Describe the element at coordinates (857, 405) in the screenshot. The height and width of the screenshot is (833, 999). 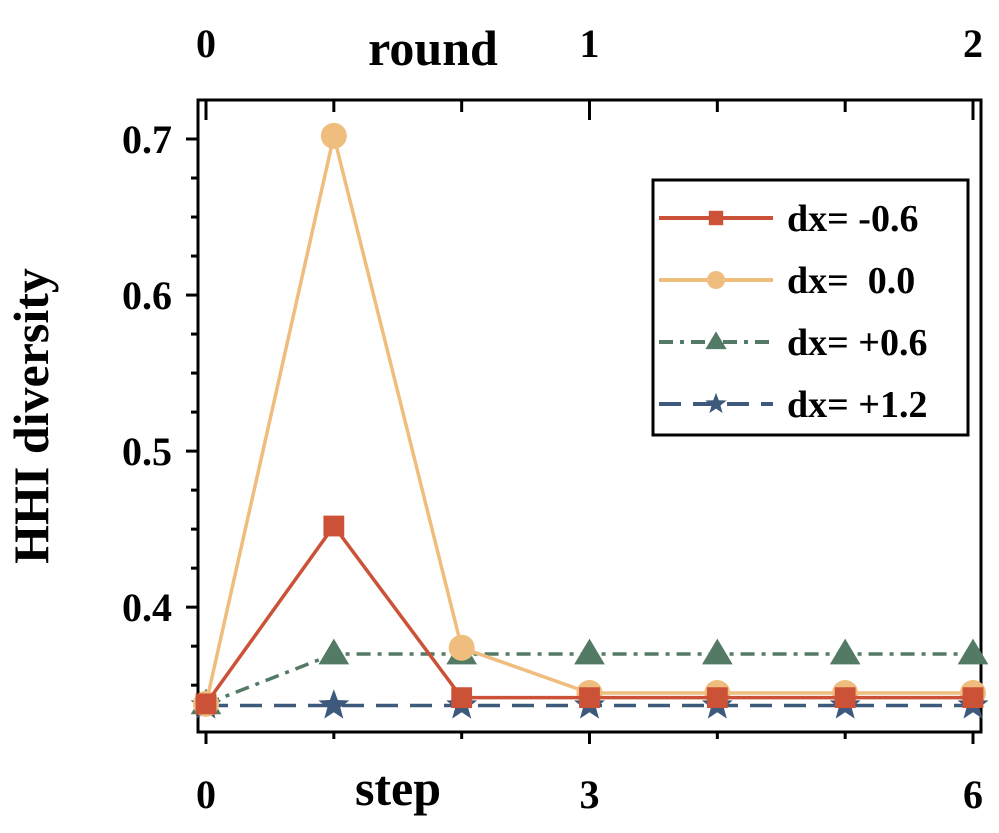
I see `legend-label: dx= +1.2` at that location.